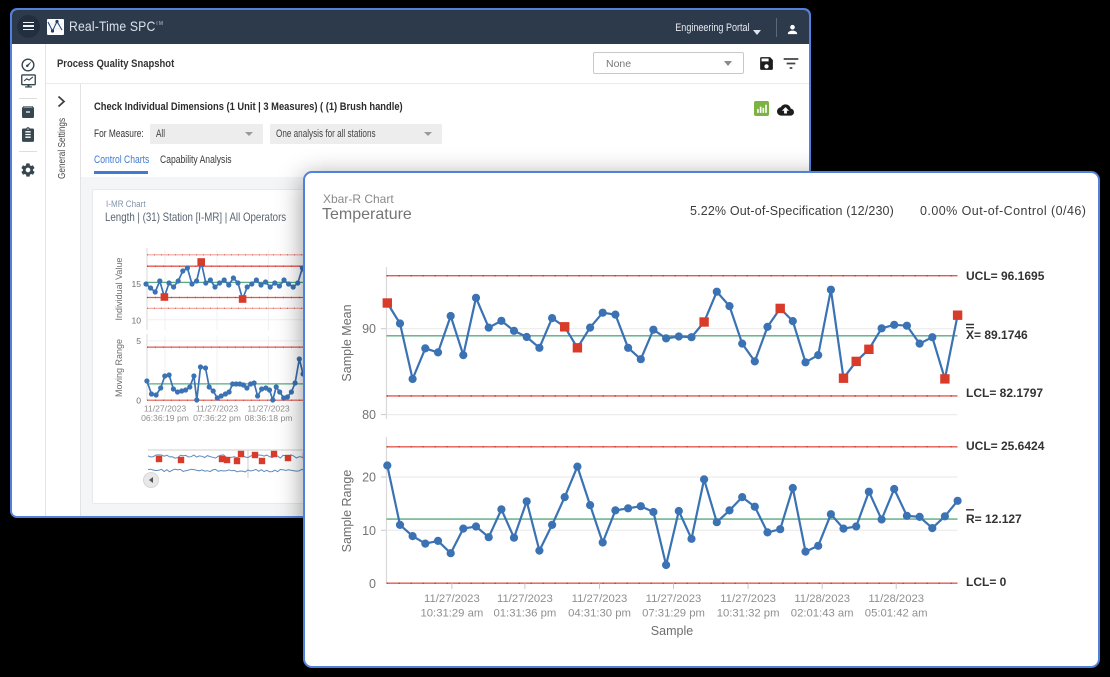  I want to click on svg-text: Moving Range, so click(119, 368).